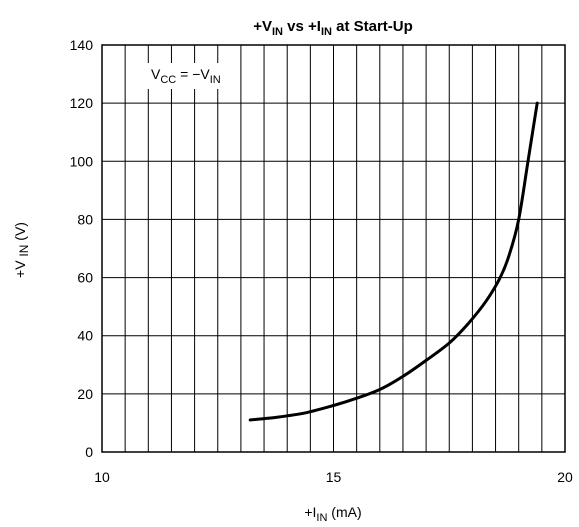  I want to click on x-tick-label: 20, so click(565, 477).